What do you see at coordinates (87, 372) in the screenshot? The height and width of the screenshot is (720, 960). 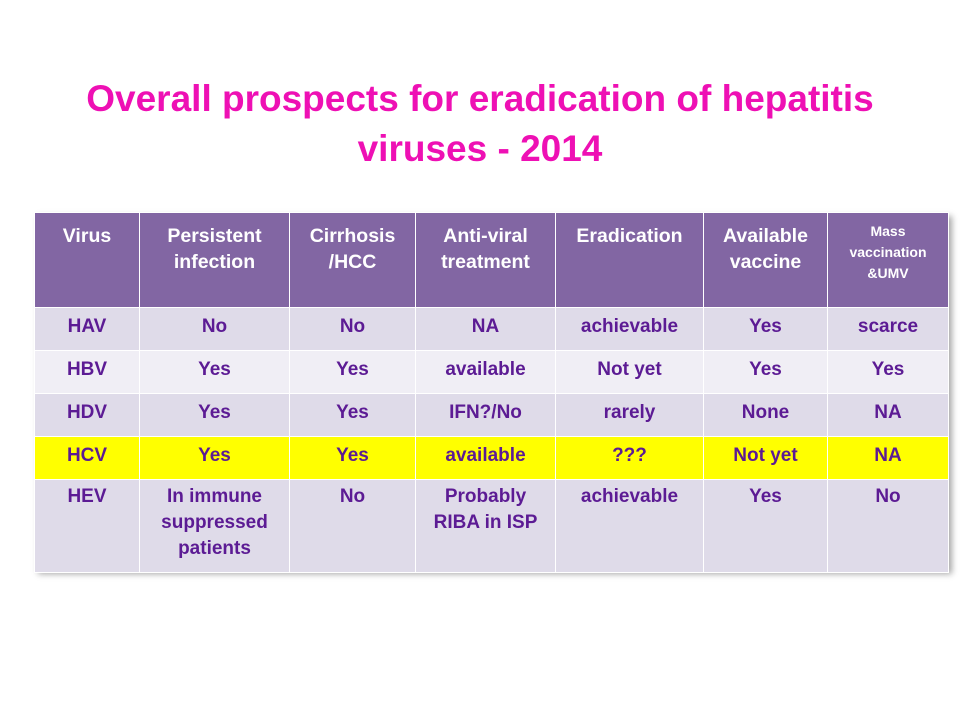 I see `table-cell: HBV` at bounding box center [87, 372].